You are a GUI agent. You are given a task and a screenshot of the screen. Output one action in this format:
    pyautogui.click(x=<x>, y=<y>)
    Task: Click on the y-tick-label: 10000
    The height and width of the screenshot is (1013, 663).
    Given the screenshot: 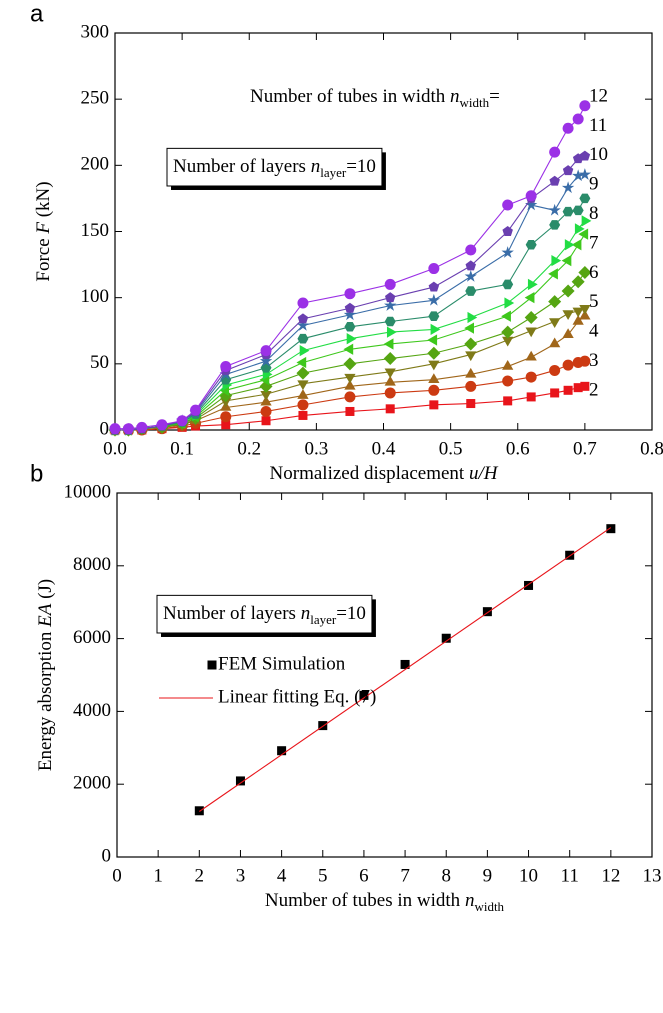 What is the action you would take?
    pyautogui.click(x=88, y=491)
    